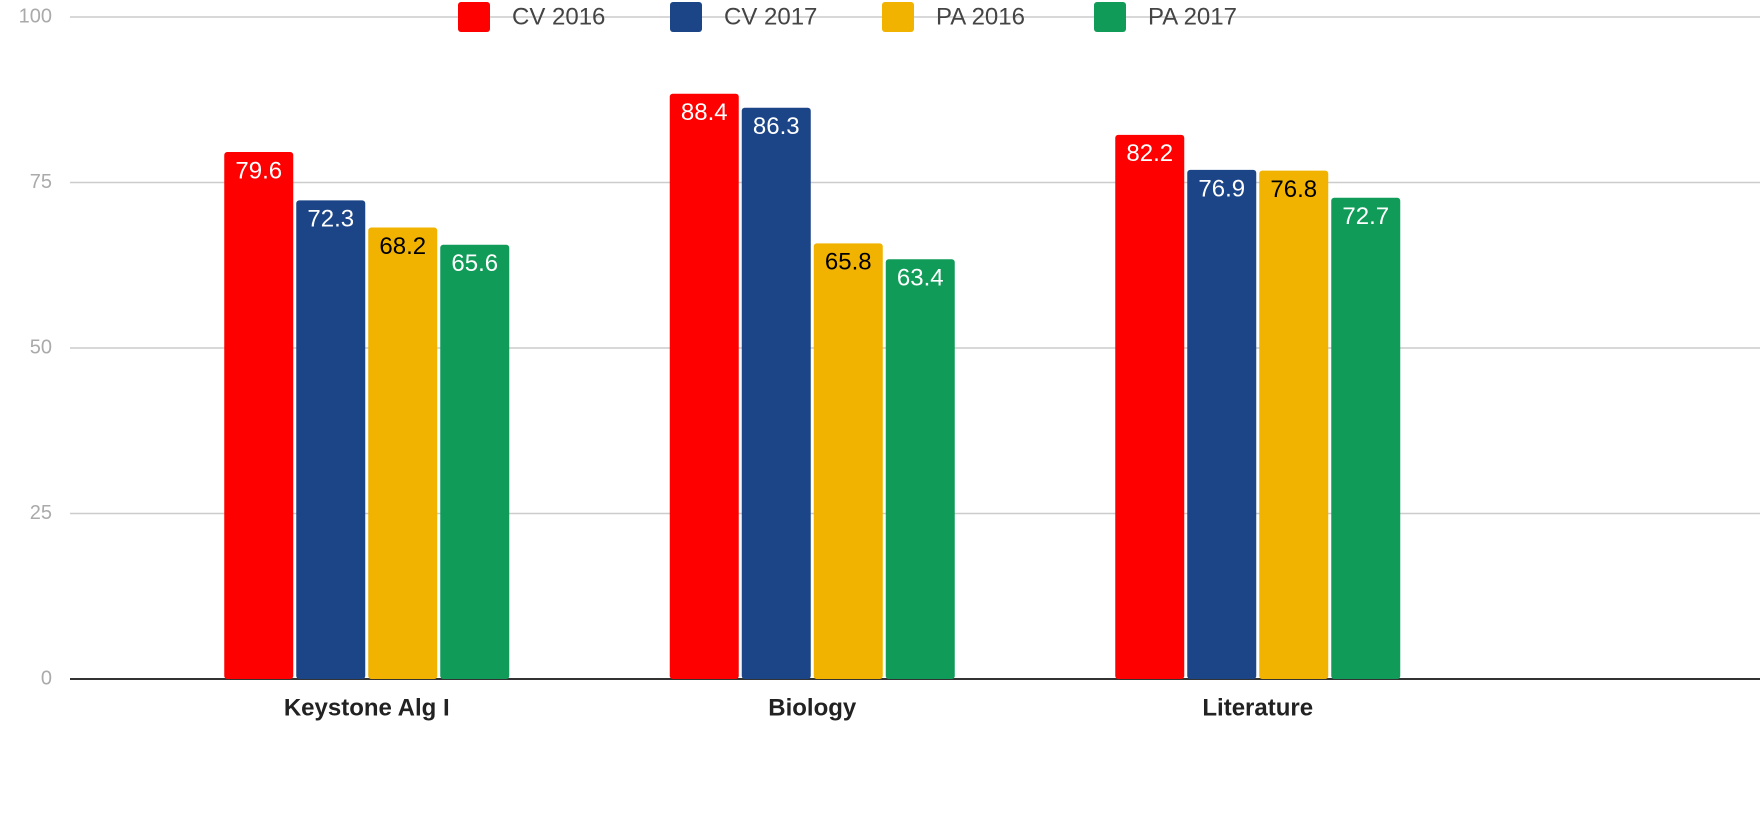 Image resolution: width=1764 pixels, height=813 pixels. What do you see at coordinates (474, 263) in the screenshot?
I see `value-label: 65.6` at bounding box center [474, 263].